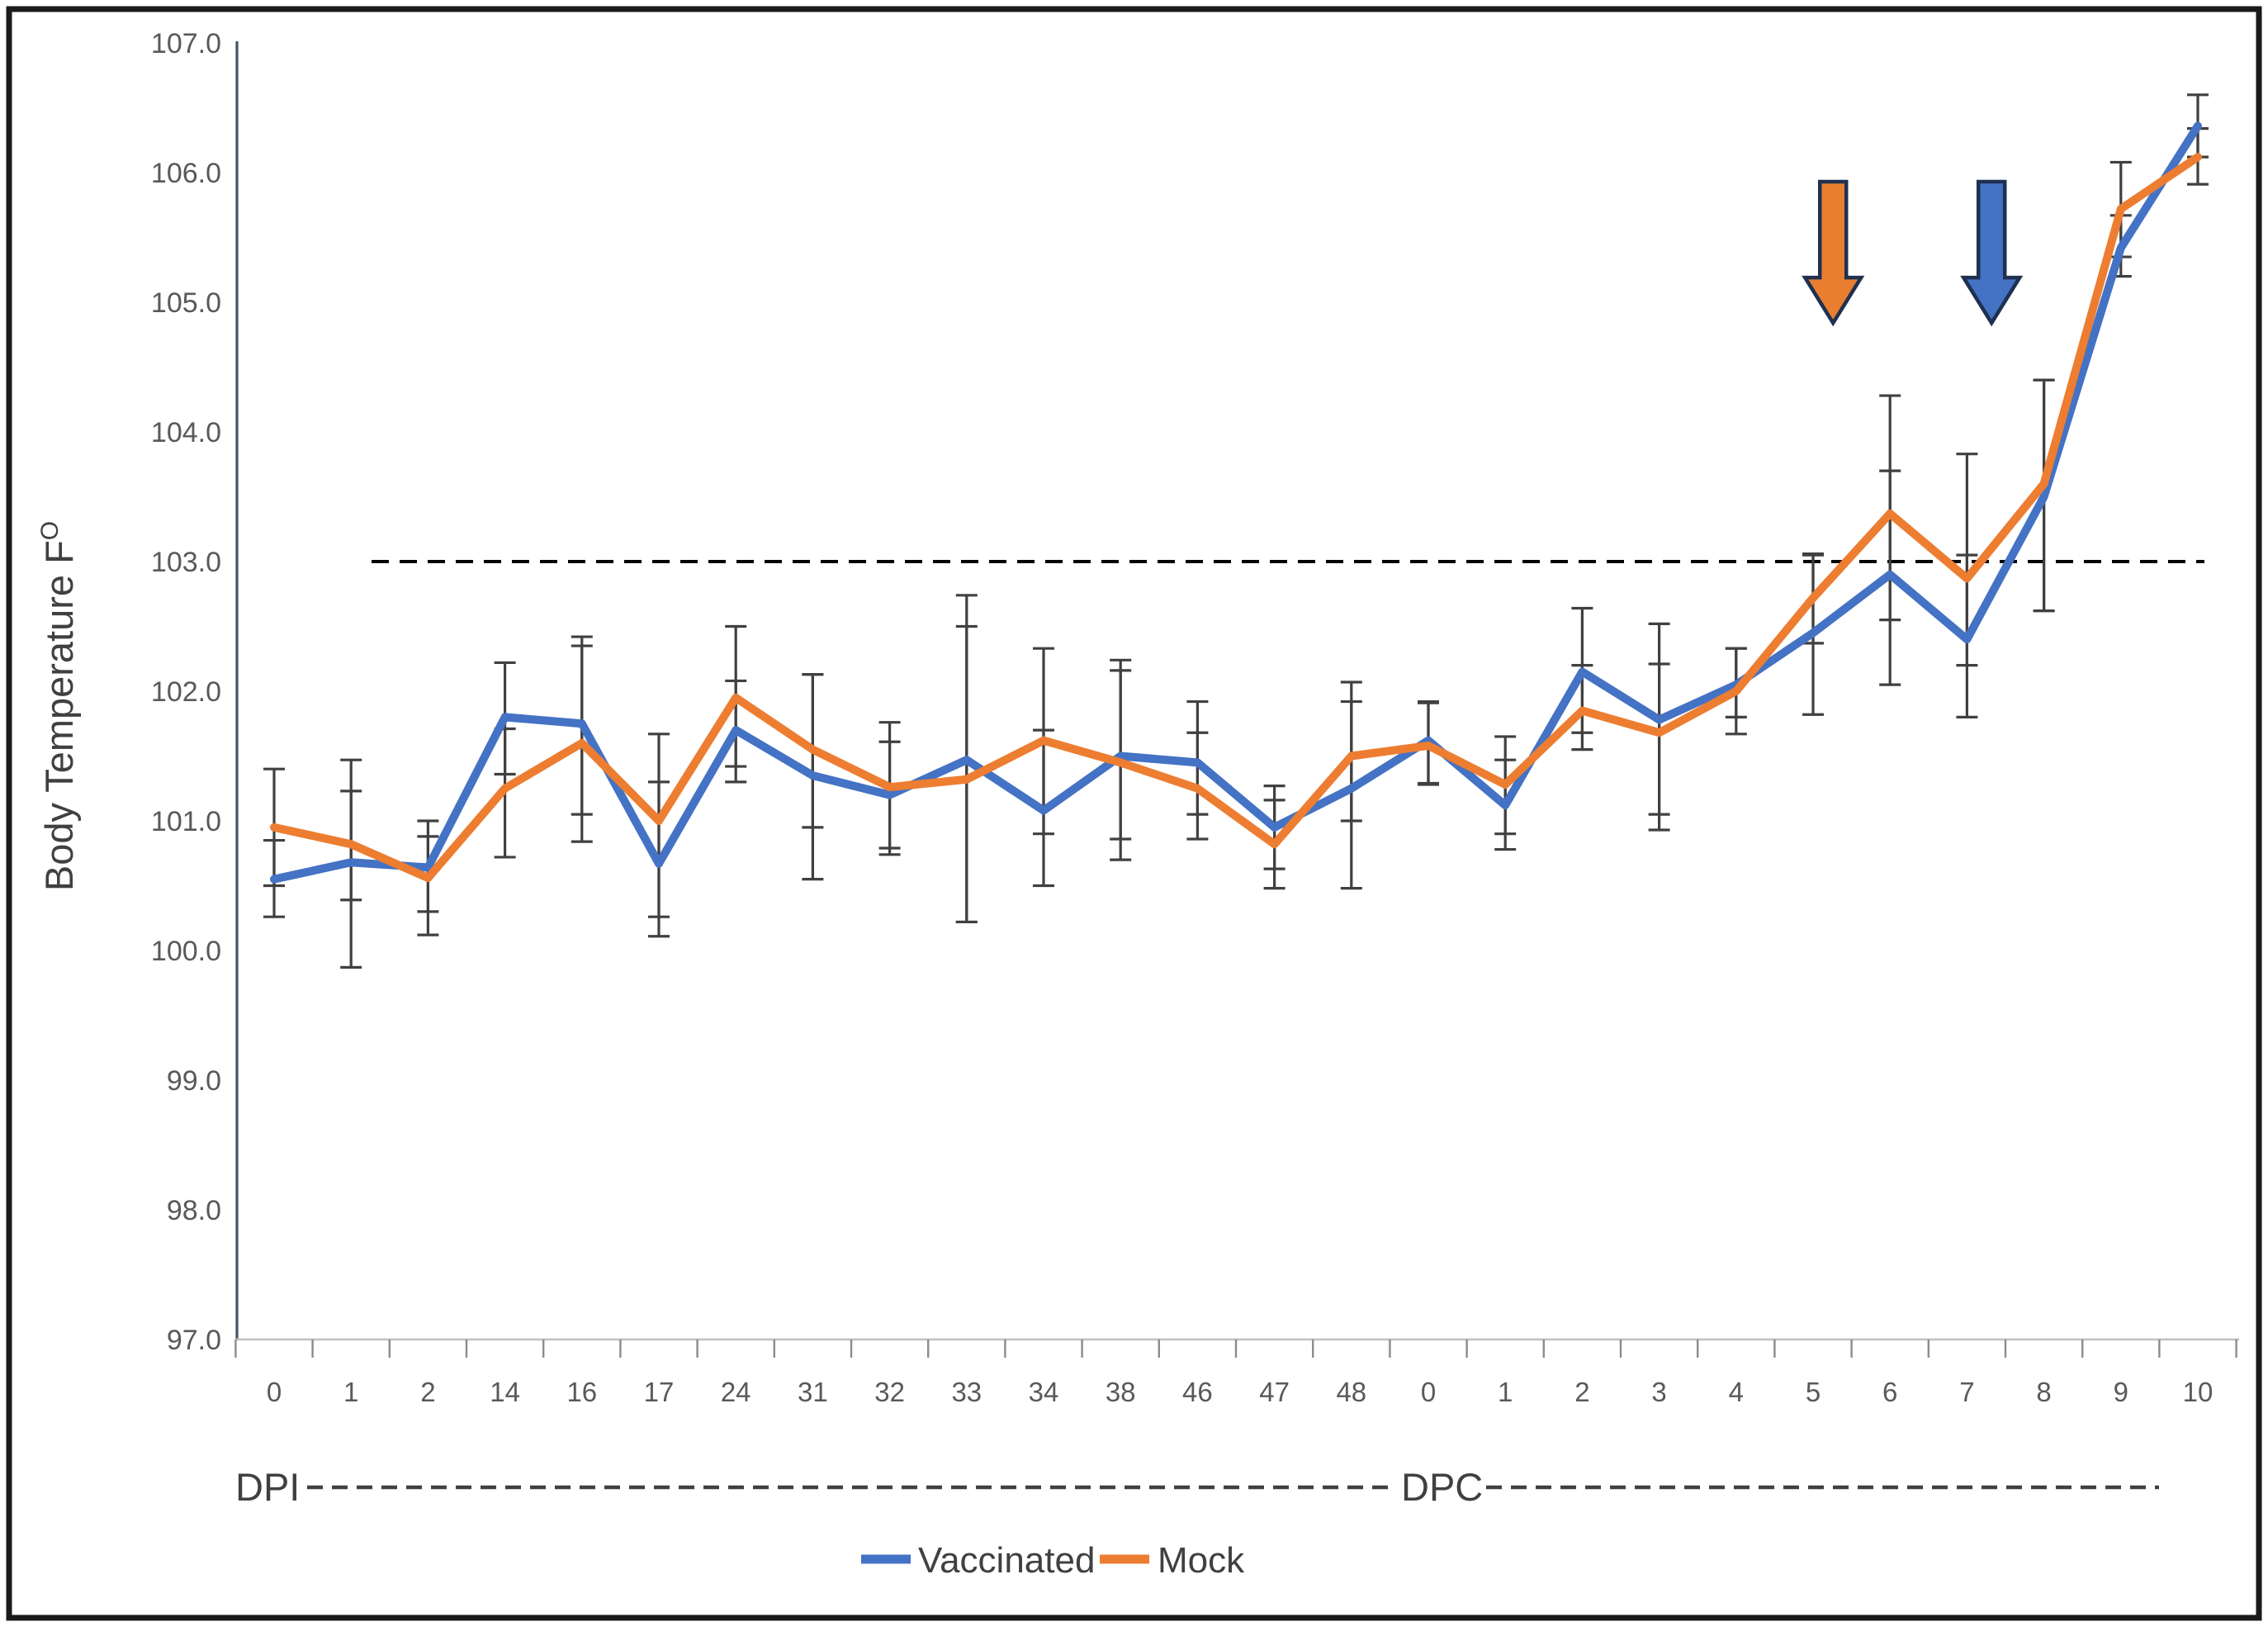 The width and height of the screenshot is (2268, 1631). What do you see at coordinates (1006, 1560) in the screenshot?
I see `legend-label-vaccinated: Vaccinated` at bounding box center [1006, 1560].